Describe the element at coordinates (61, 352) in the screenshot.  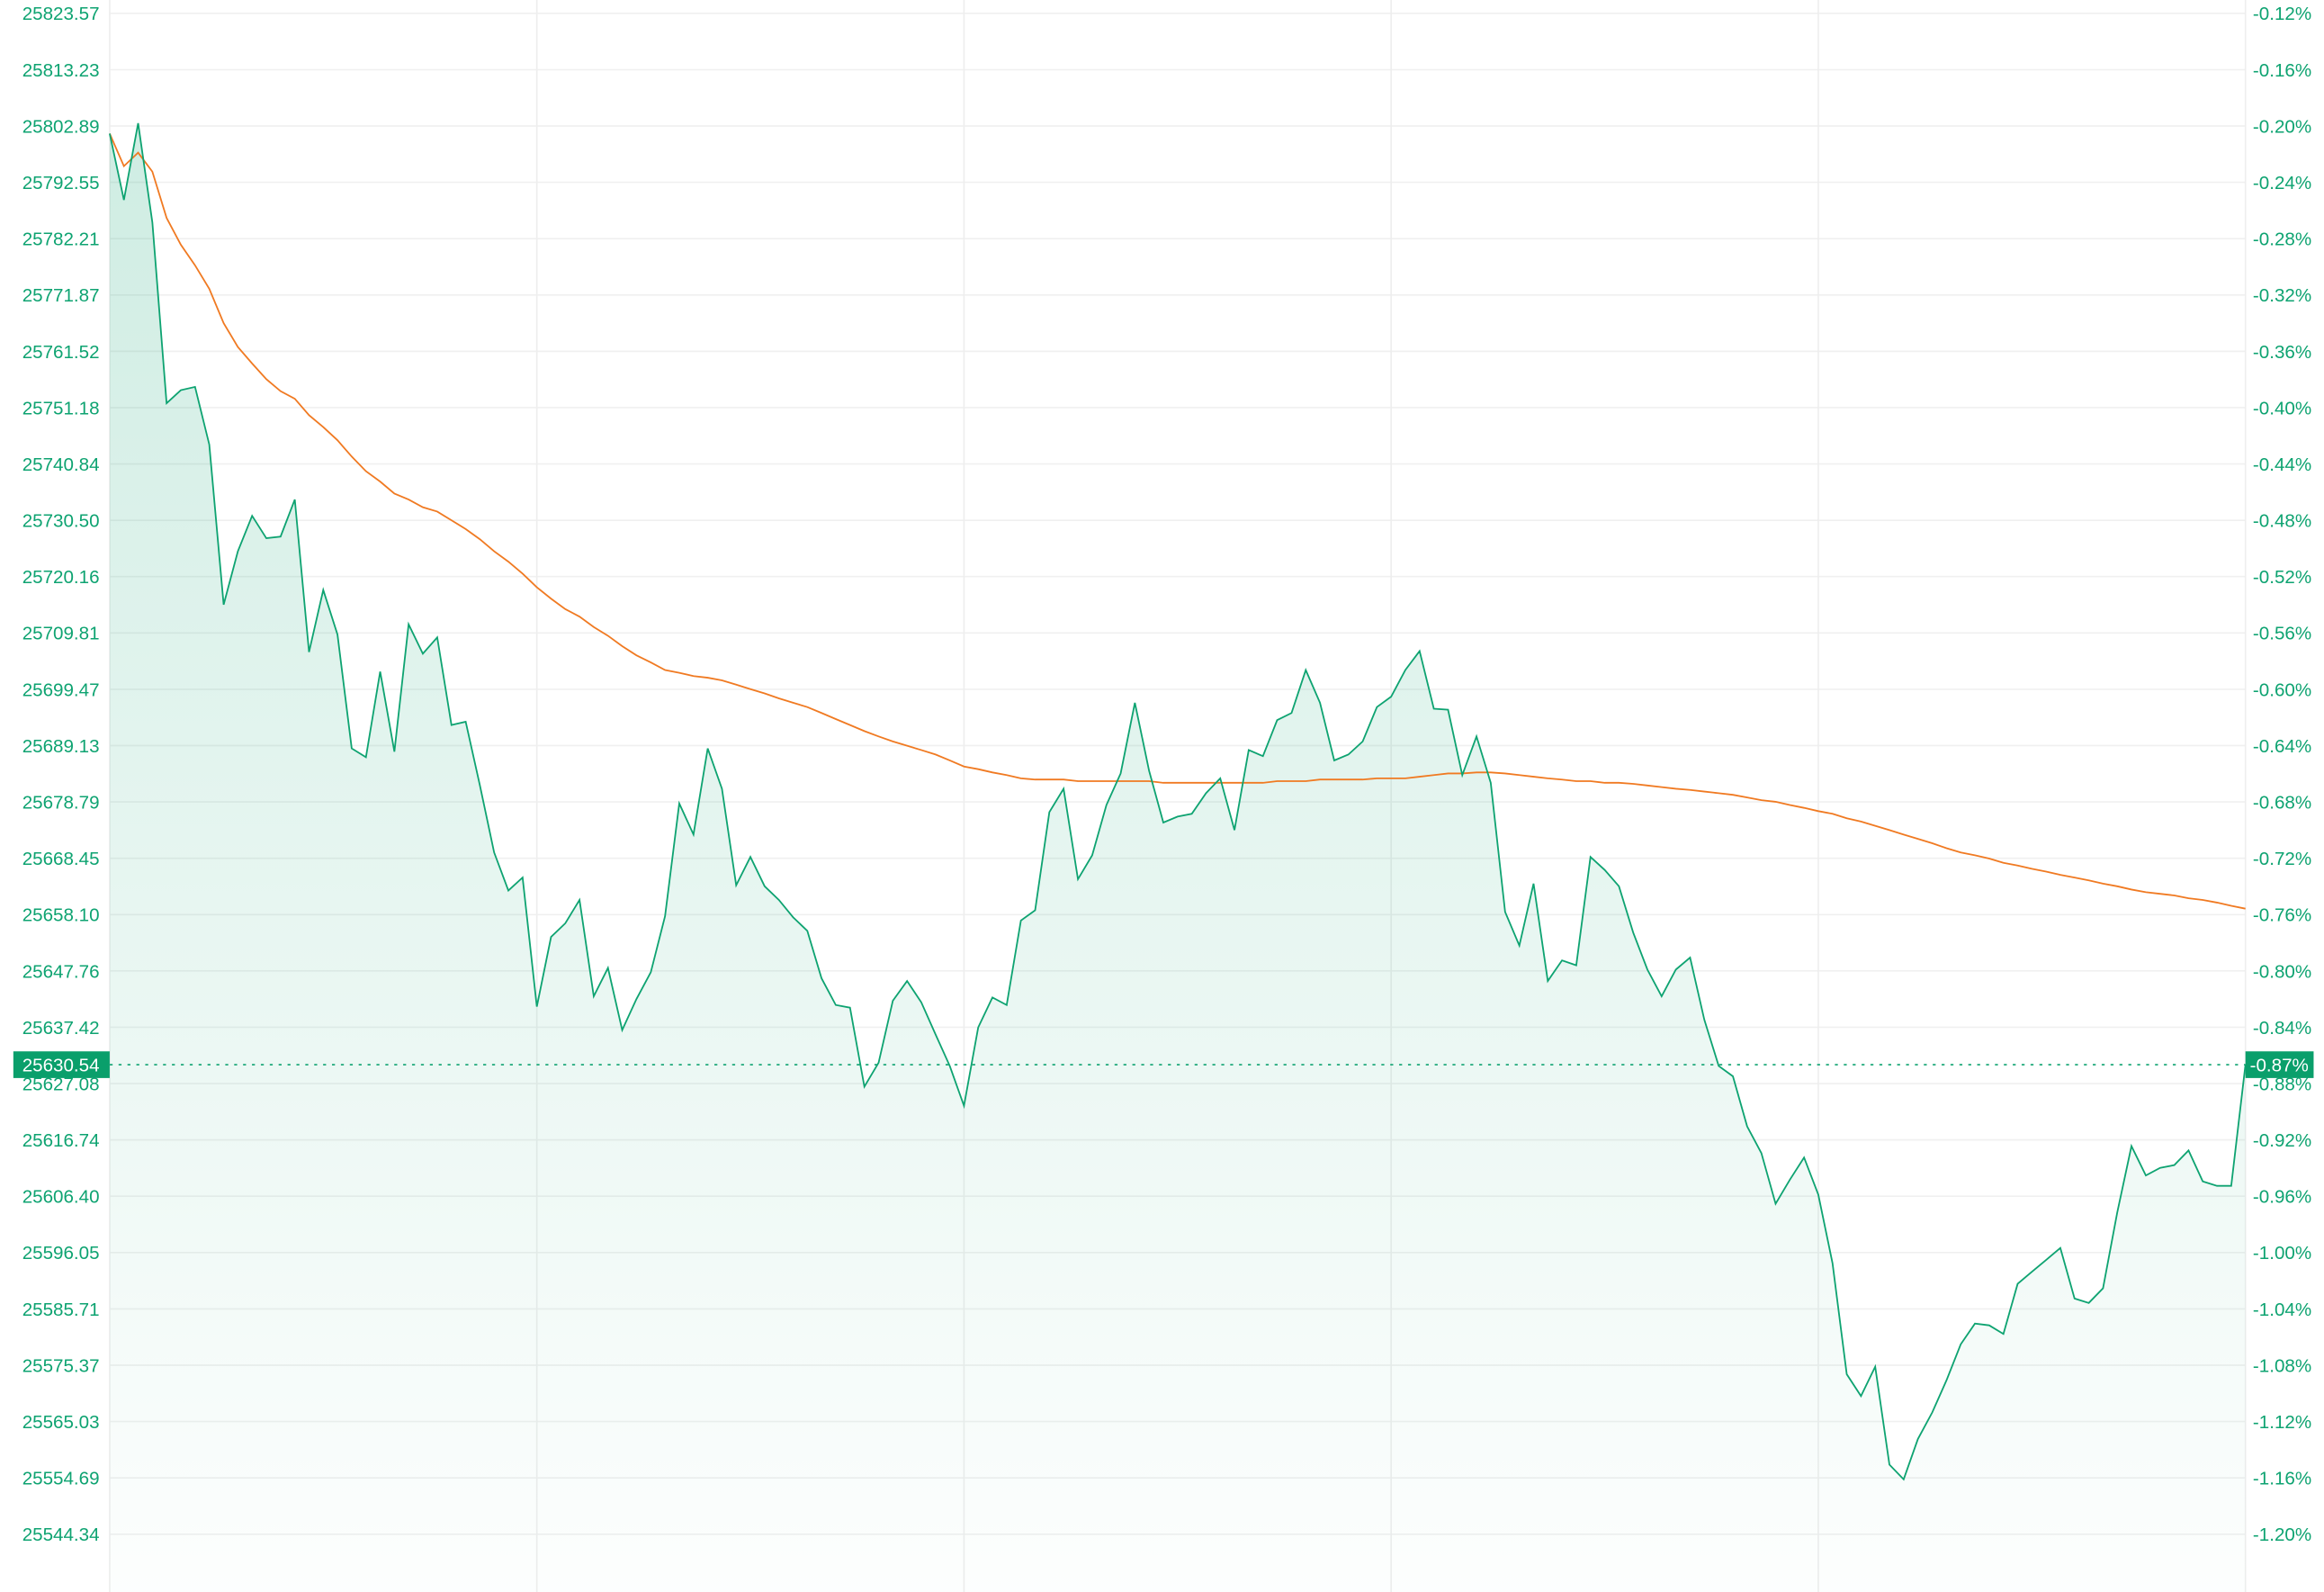
I see `left-tick-label: 25761.52` at that location.